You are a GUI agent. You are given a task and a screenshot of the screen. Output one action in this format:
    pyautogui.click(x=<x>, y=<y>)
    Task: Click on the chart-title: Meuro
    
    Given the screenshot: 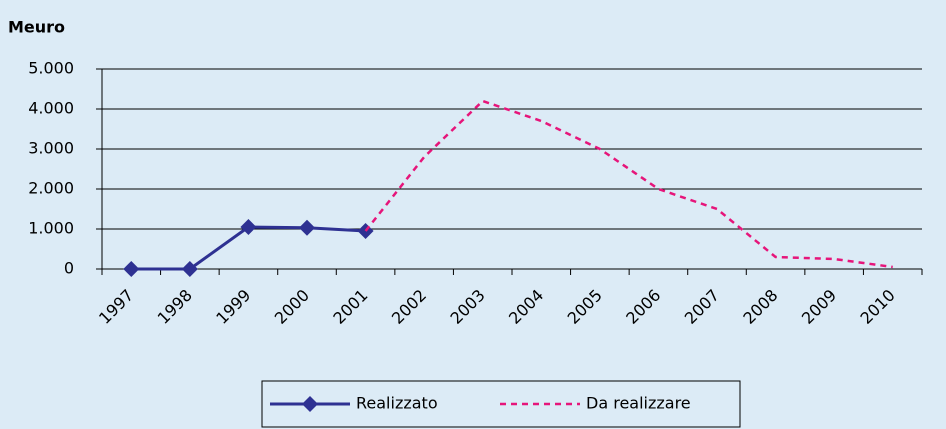 What is the action you would take?
    pyautogui.click(x=36, y=27)
    